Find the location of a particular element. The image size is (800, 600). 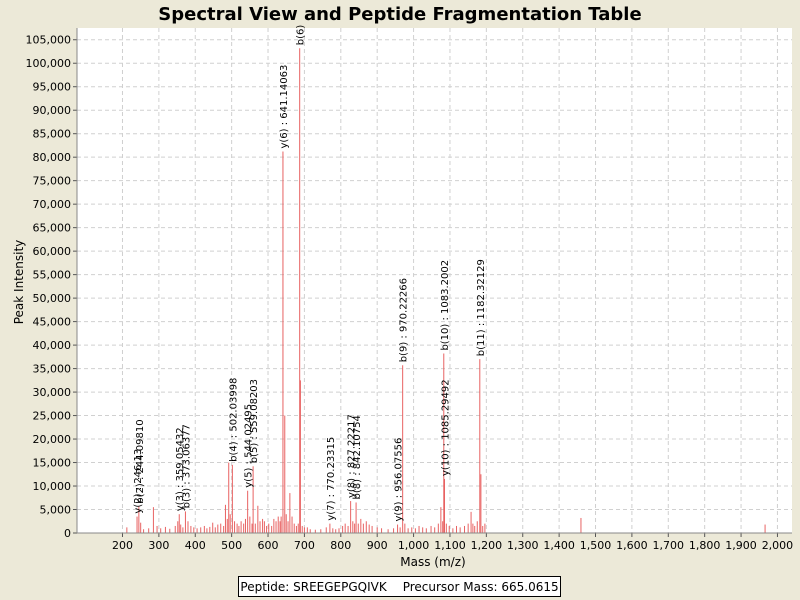

x-tick-label: 2,000 is located at coordinates (778, 545).